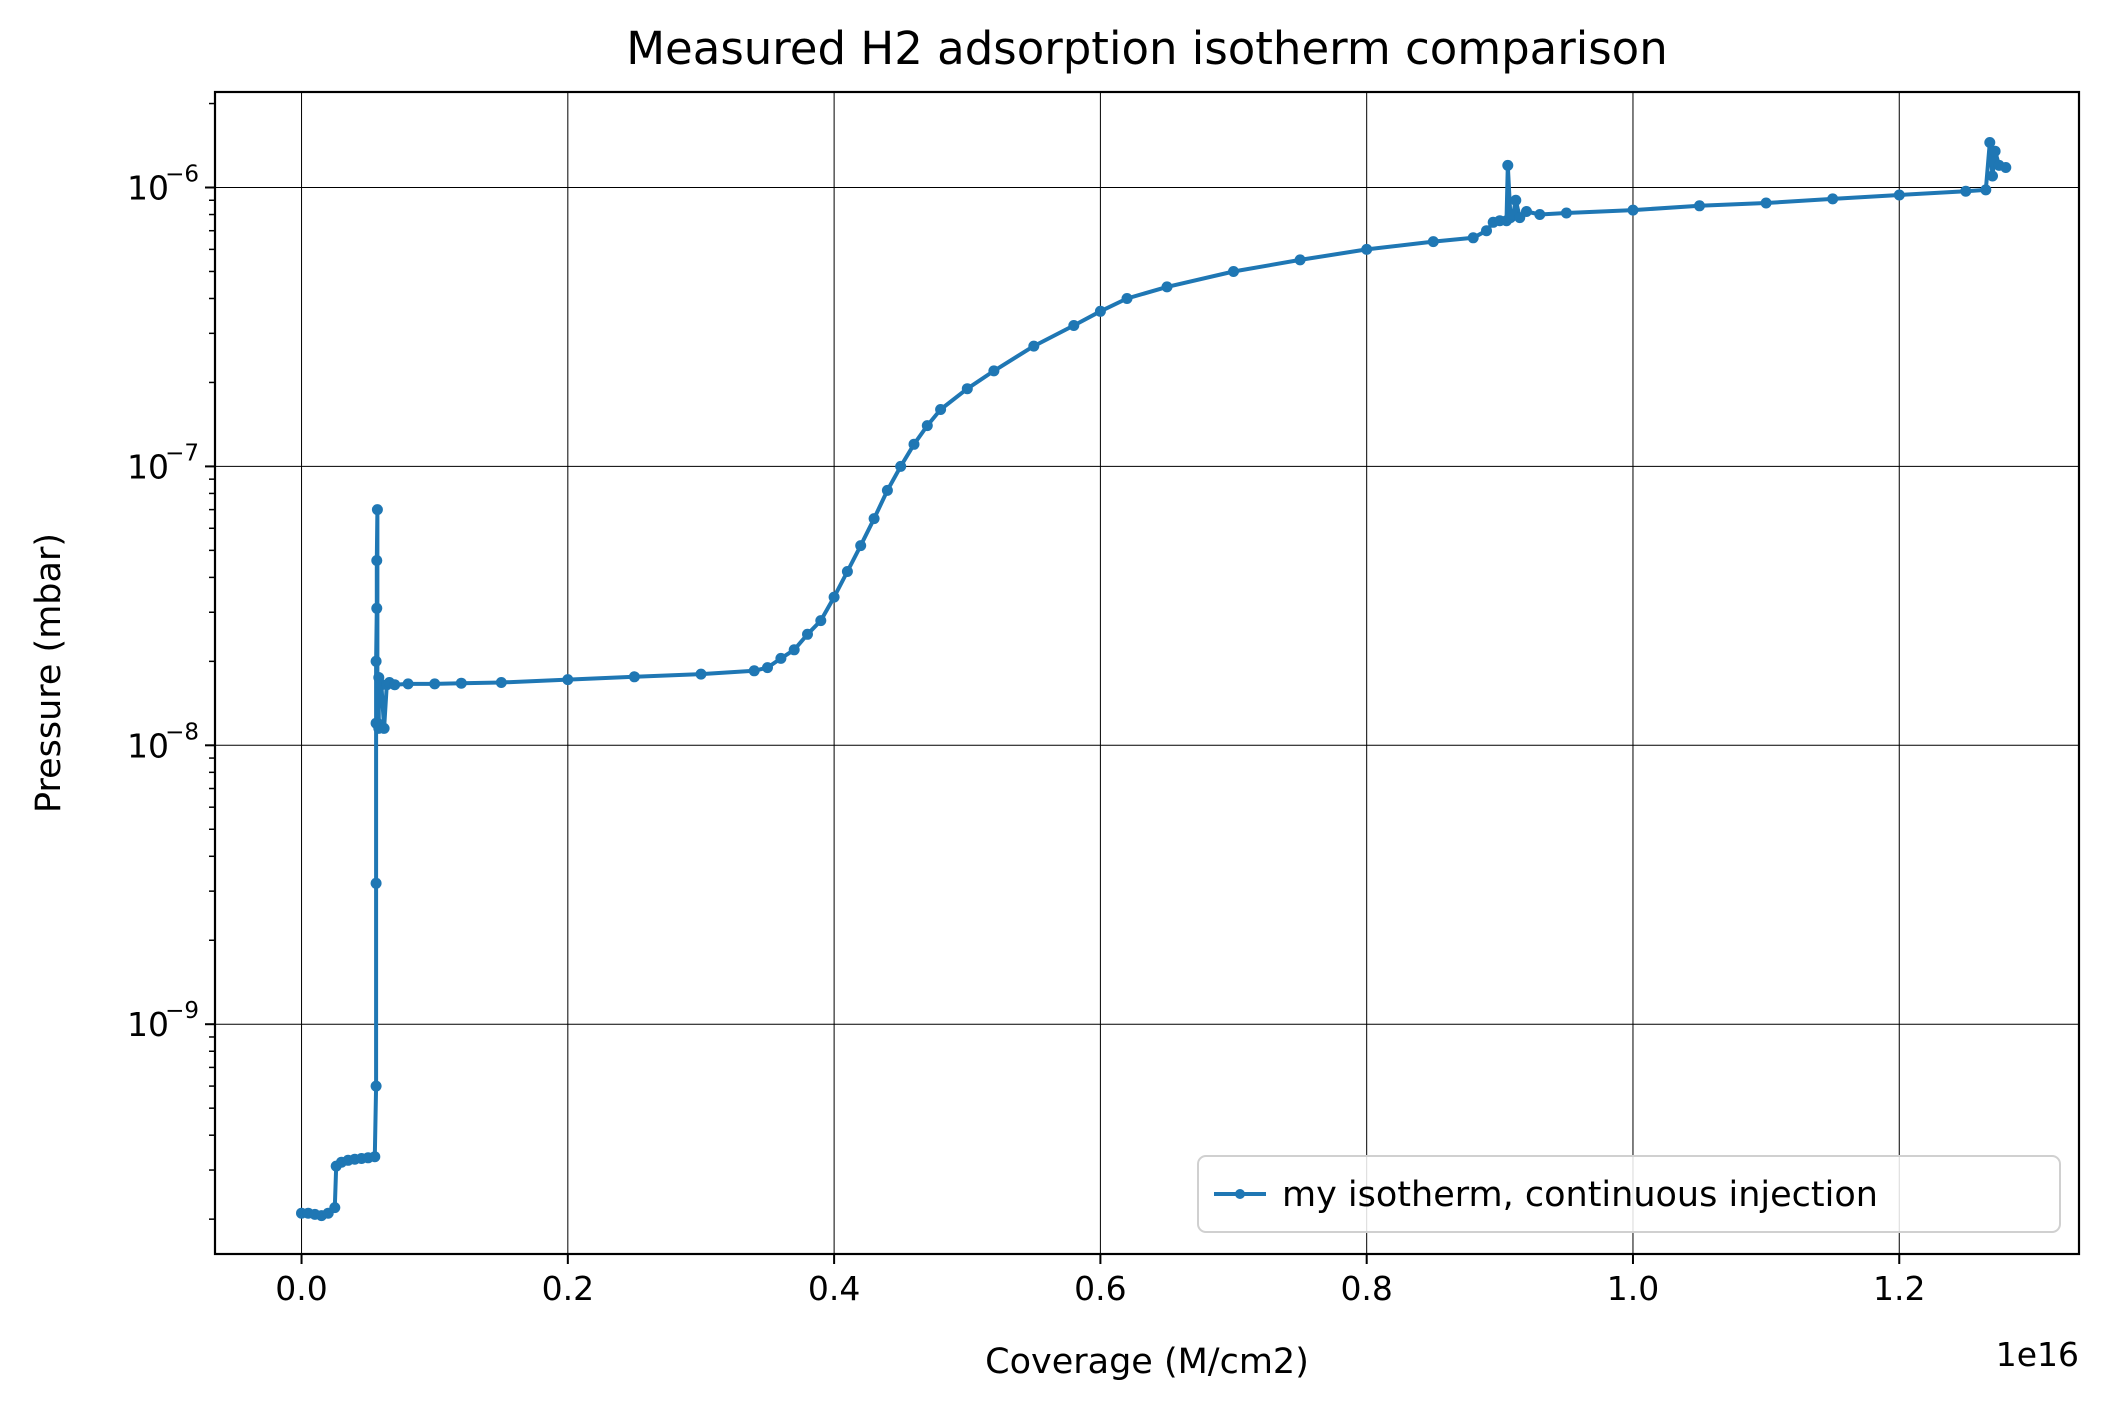 This screenshot has width=2104, height=1407. Describe the element at coordinates (1100, 1288) in the screenshot. I see `x-tick-label: 0.6` at that location.